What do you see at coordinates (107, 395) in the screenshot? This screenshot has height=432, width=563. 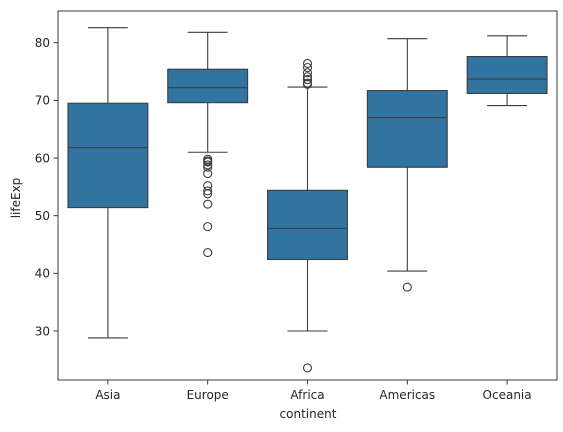 I see `x-tick-label: Asia` at bounding box center [107, 395].